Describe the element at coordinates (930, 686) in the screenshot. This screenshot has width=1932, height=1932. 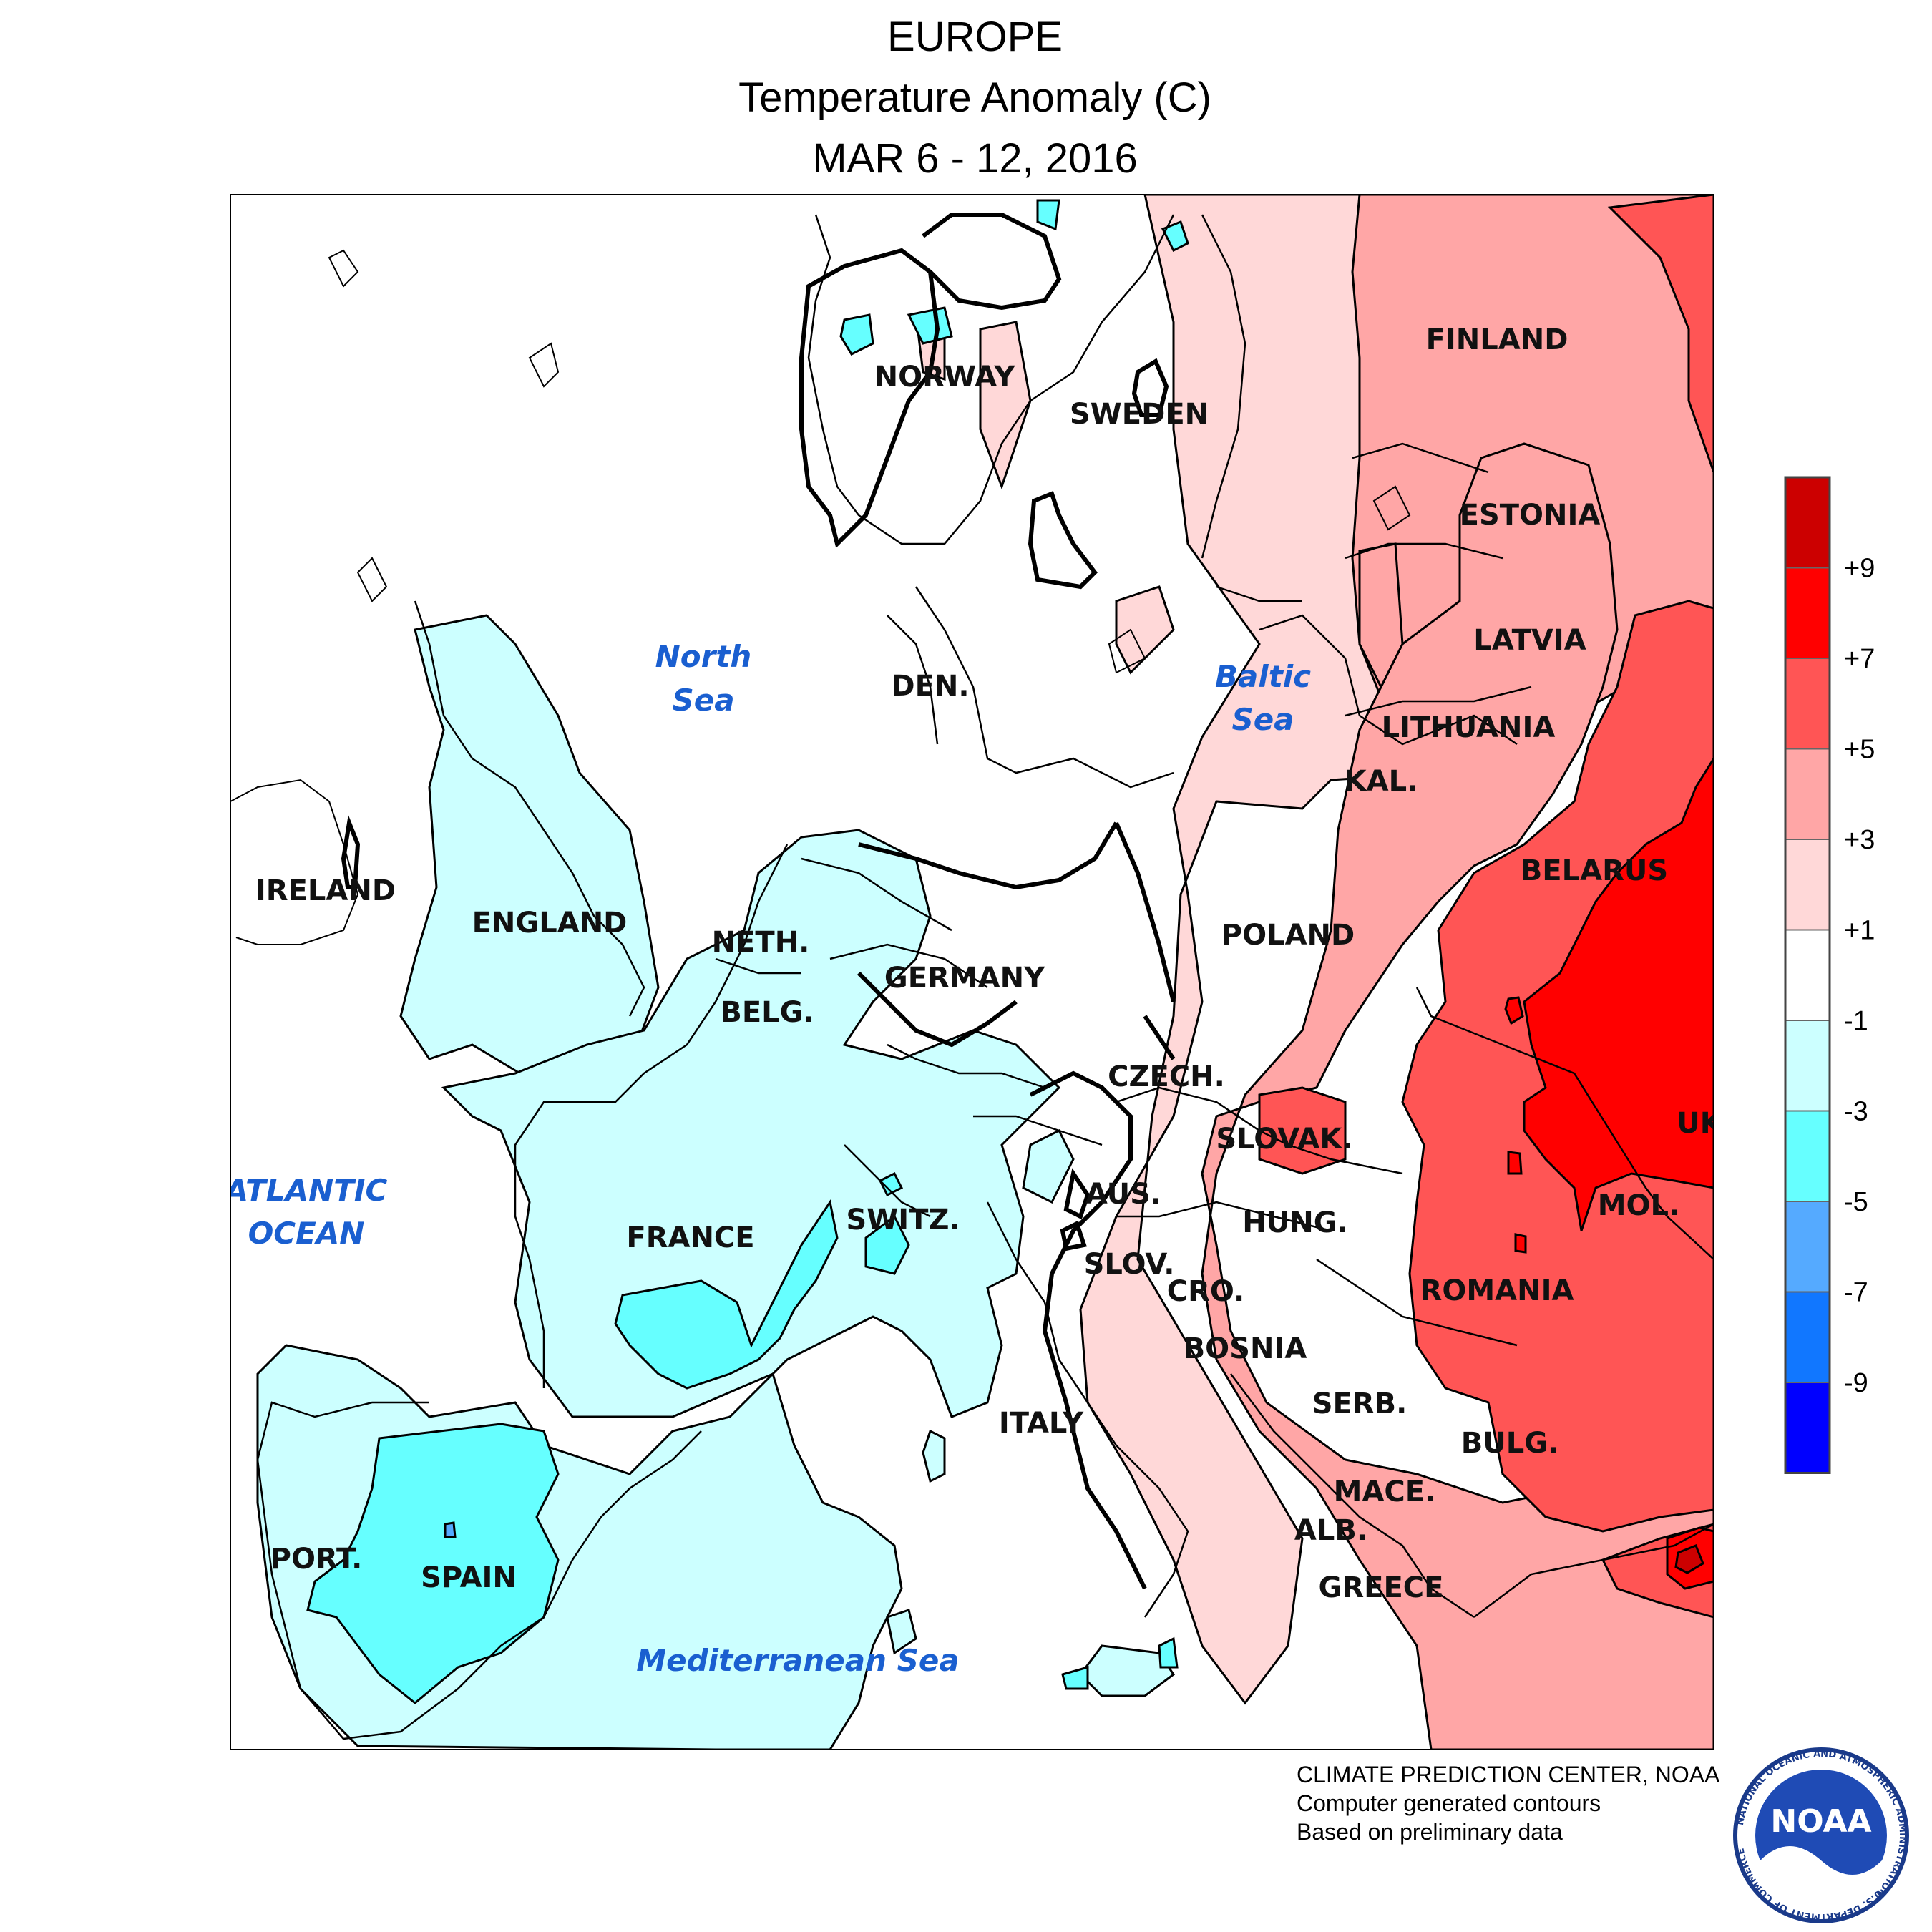
I see `label-den: DEN.` at that location.